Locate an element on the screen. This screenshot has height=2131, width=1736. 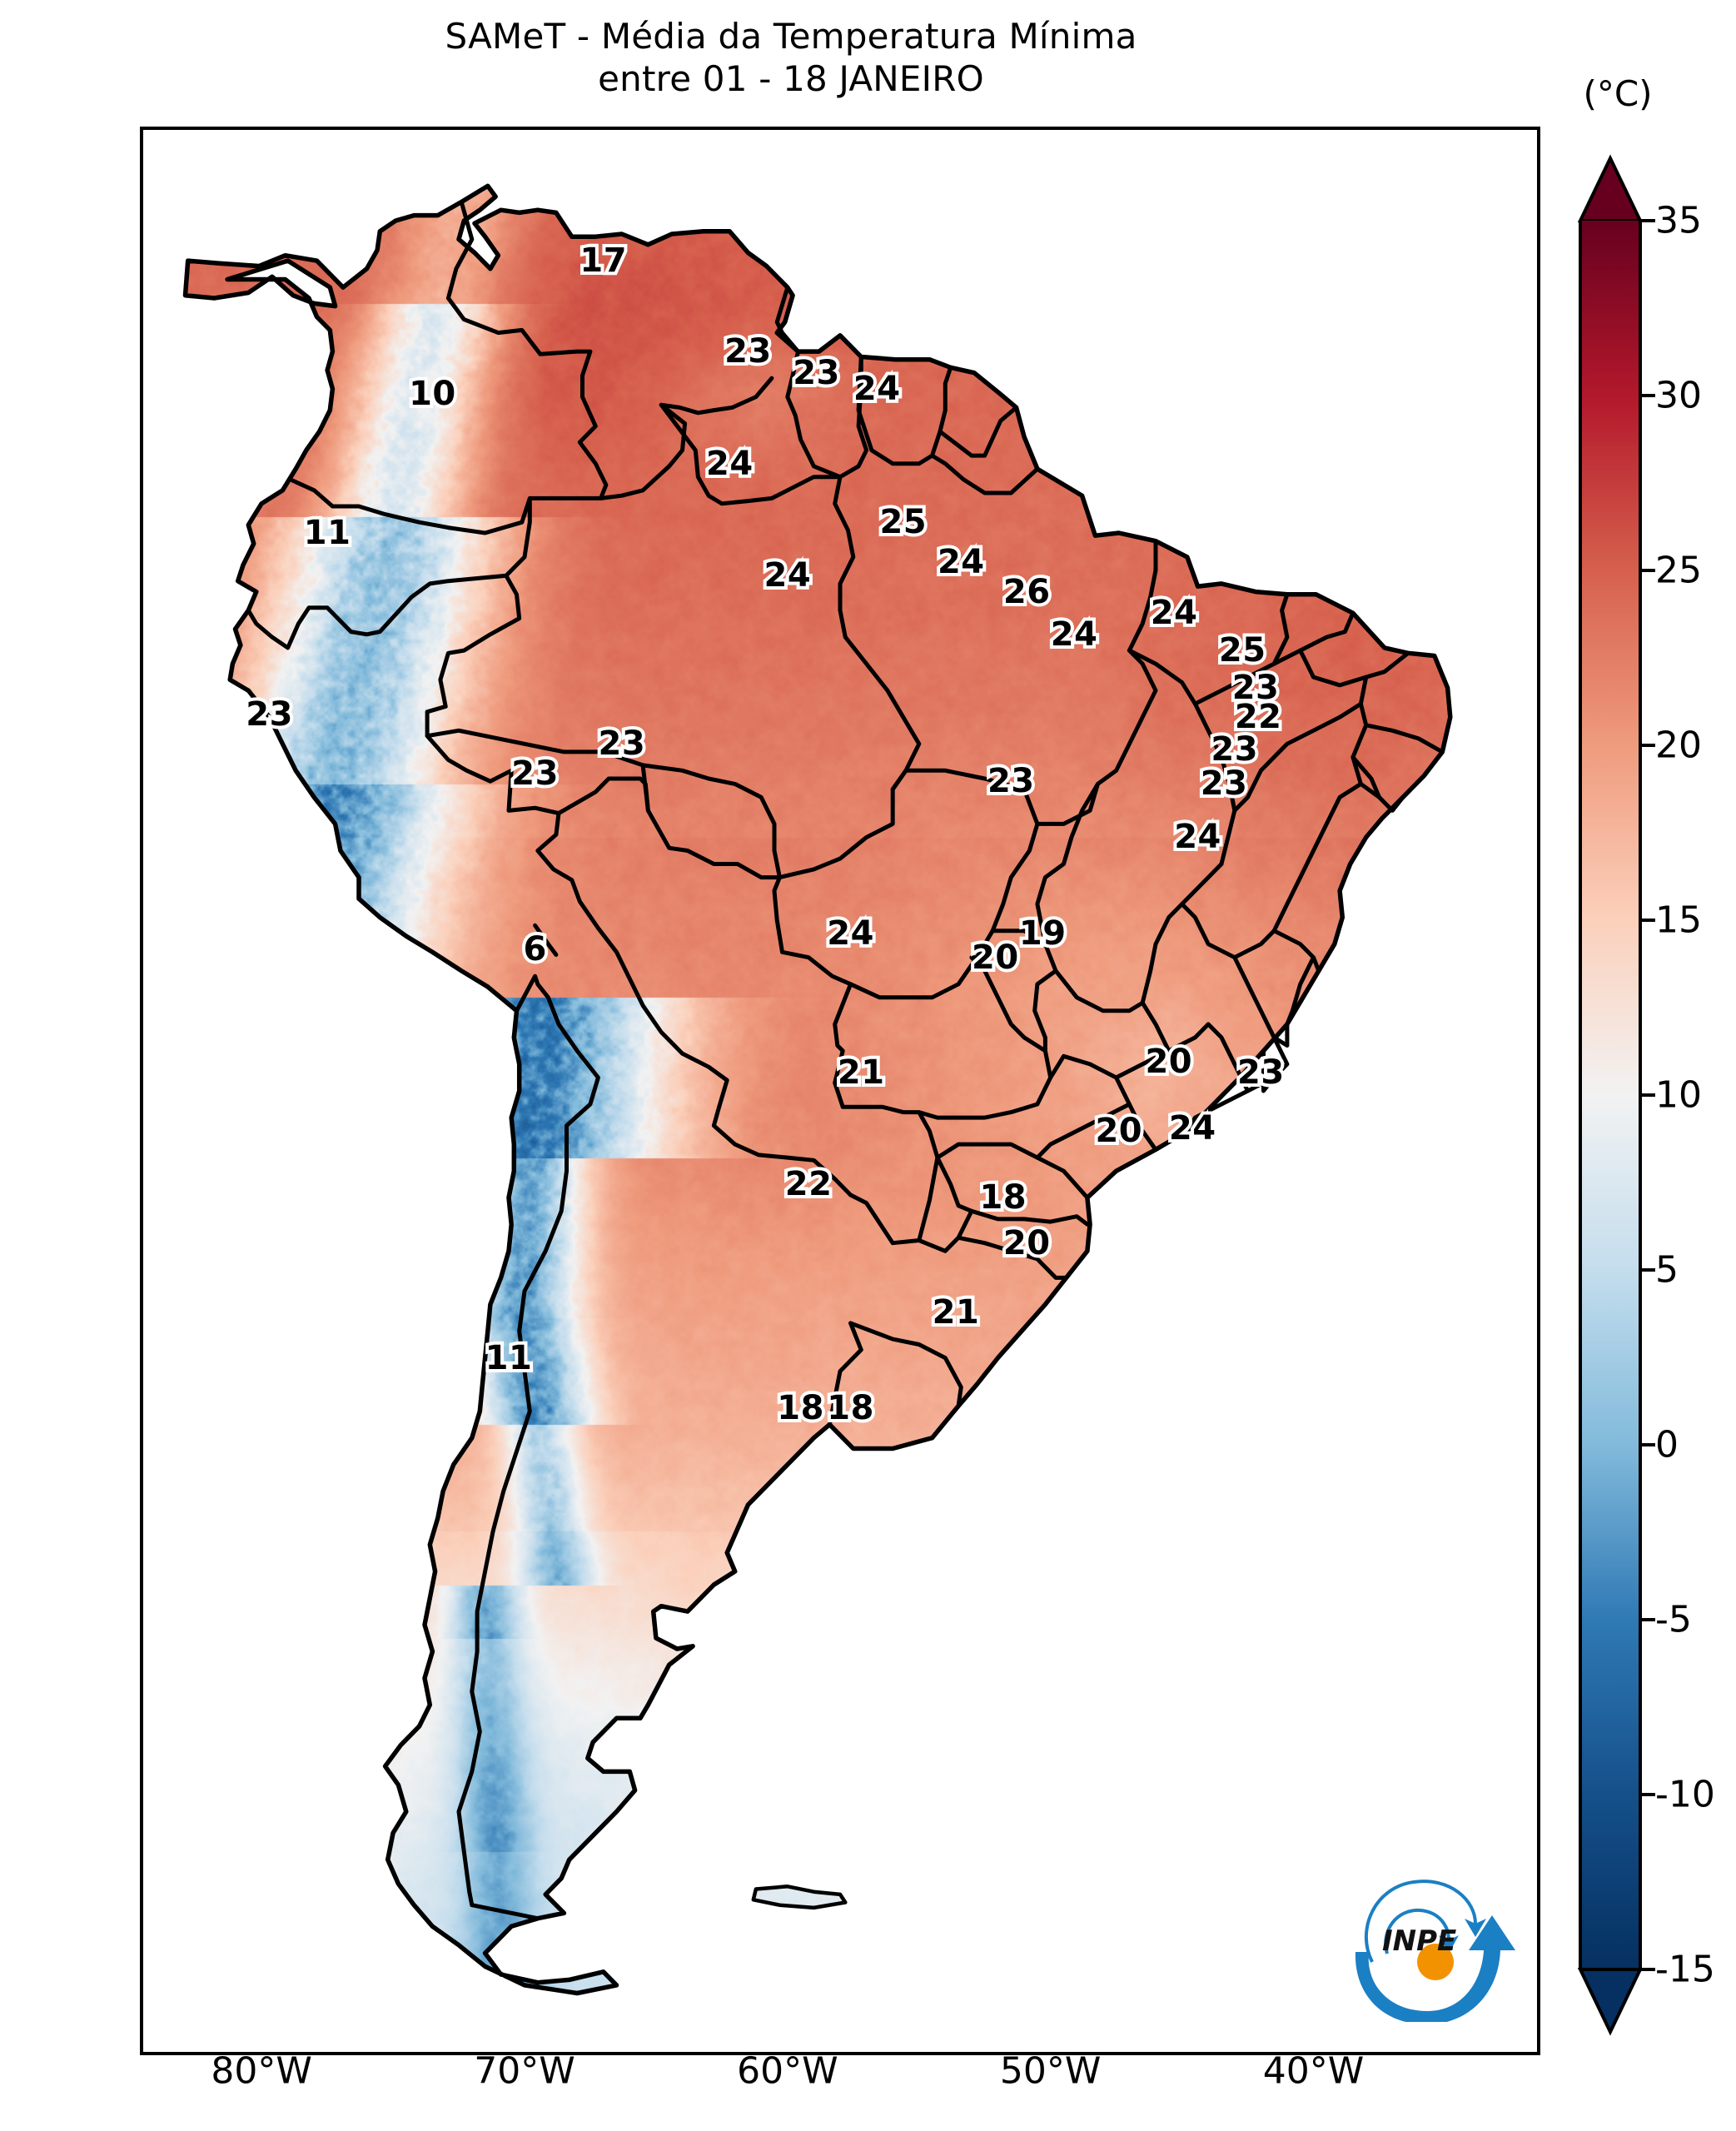
logo-dot is located at coordinates (1435, 1962).